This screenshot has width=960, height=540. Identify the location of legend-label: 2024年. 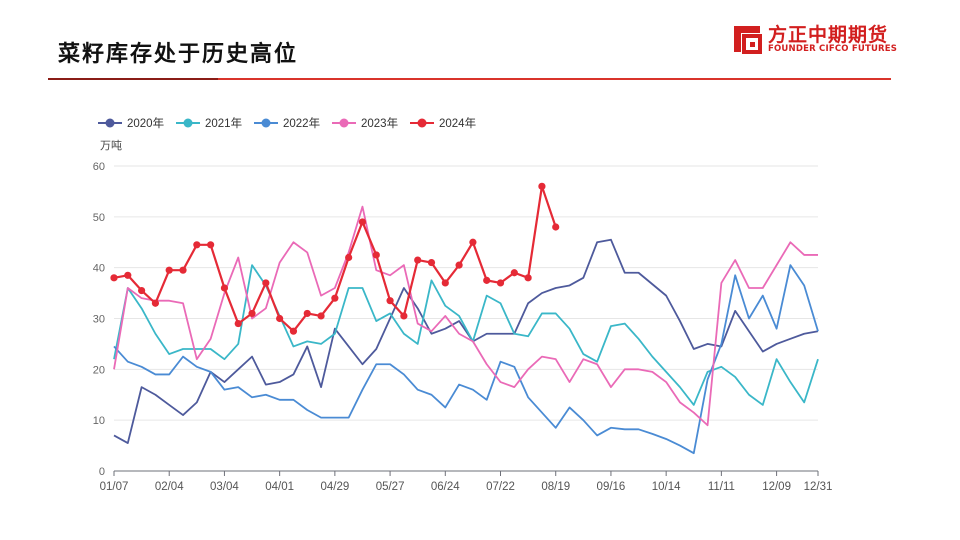
(457, 123).